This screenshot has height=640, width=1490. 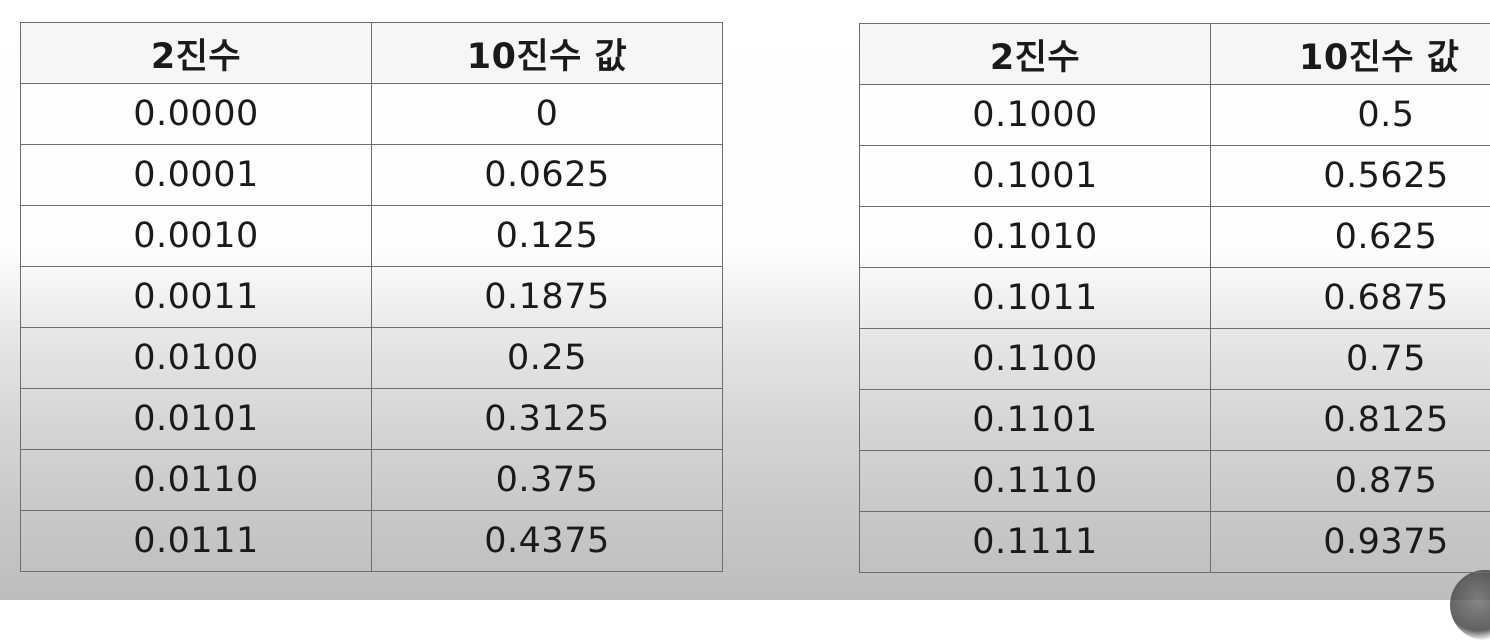 What do you see at coordinates (547, 175) in the screenshot?
I see `decimal-cell: 0.0625` at bounding box center [547, 175].